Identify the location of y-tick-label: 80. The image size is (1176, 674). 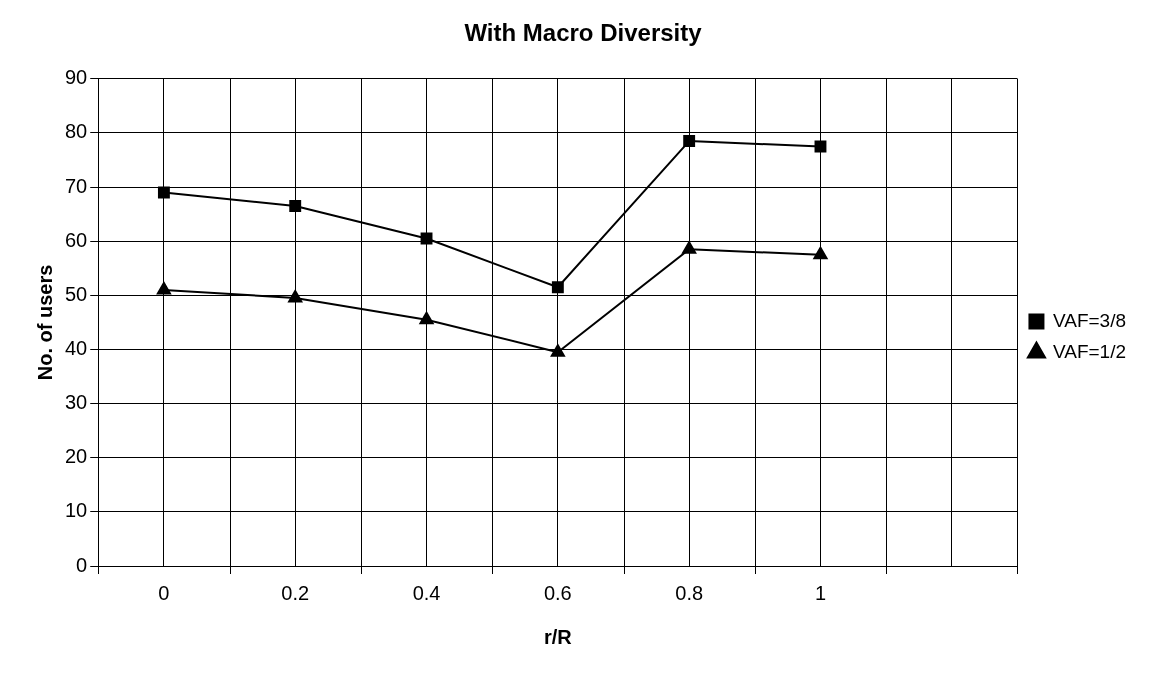
(76, 131).